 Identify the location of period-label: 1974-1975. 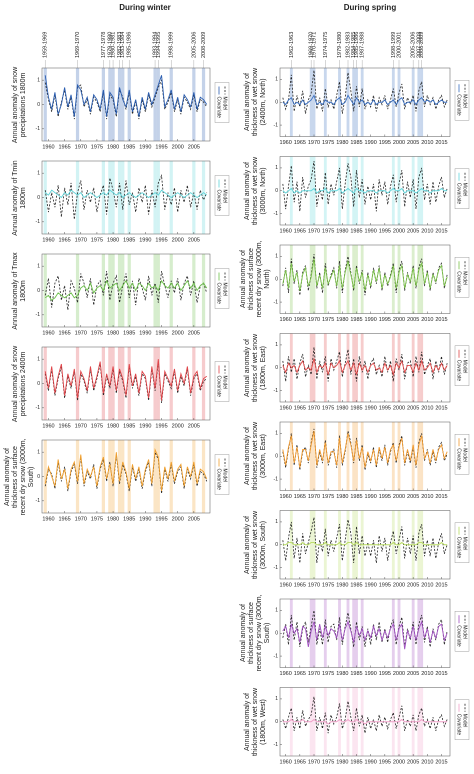
(326, 45).